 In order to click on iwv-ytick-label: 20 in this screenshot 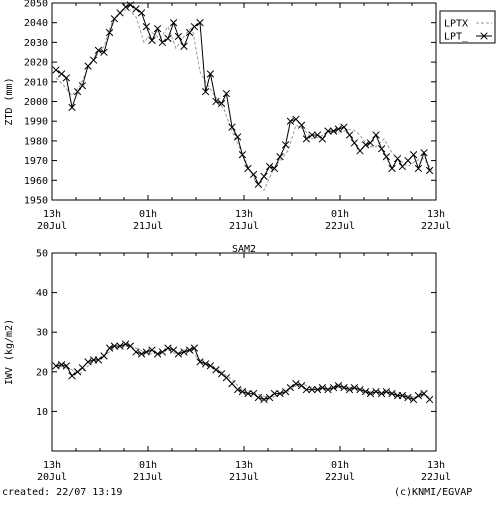, I will do `click(42, 372)`.